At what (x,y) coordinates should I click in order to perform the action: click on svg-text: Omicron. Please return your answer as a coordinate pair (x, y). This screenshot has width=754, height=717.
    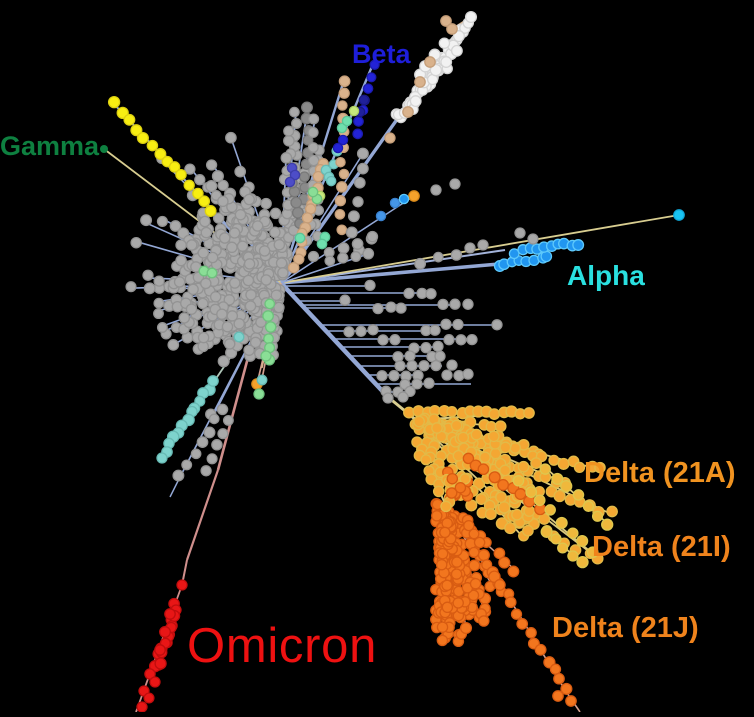
    Looking at the image, I should click on (282, 646).